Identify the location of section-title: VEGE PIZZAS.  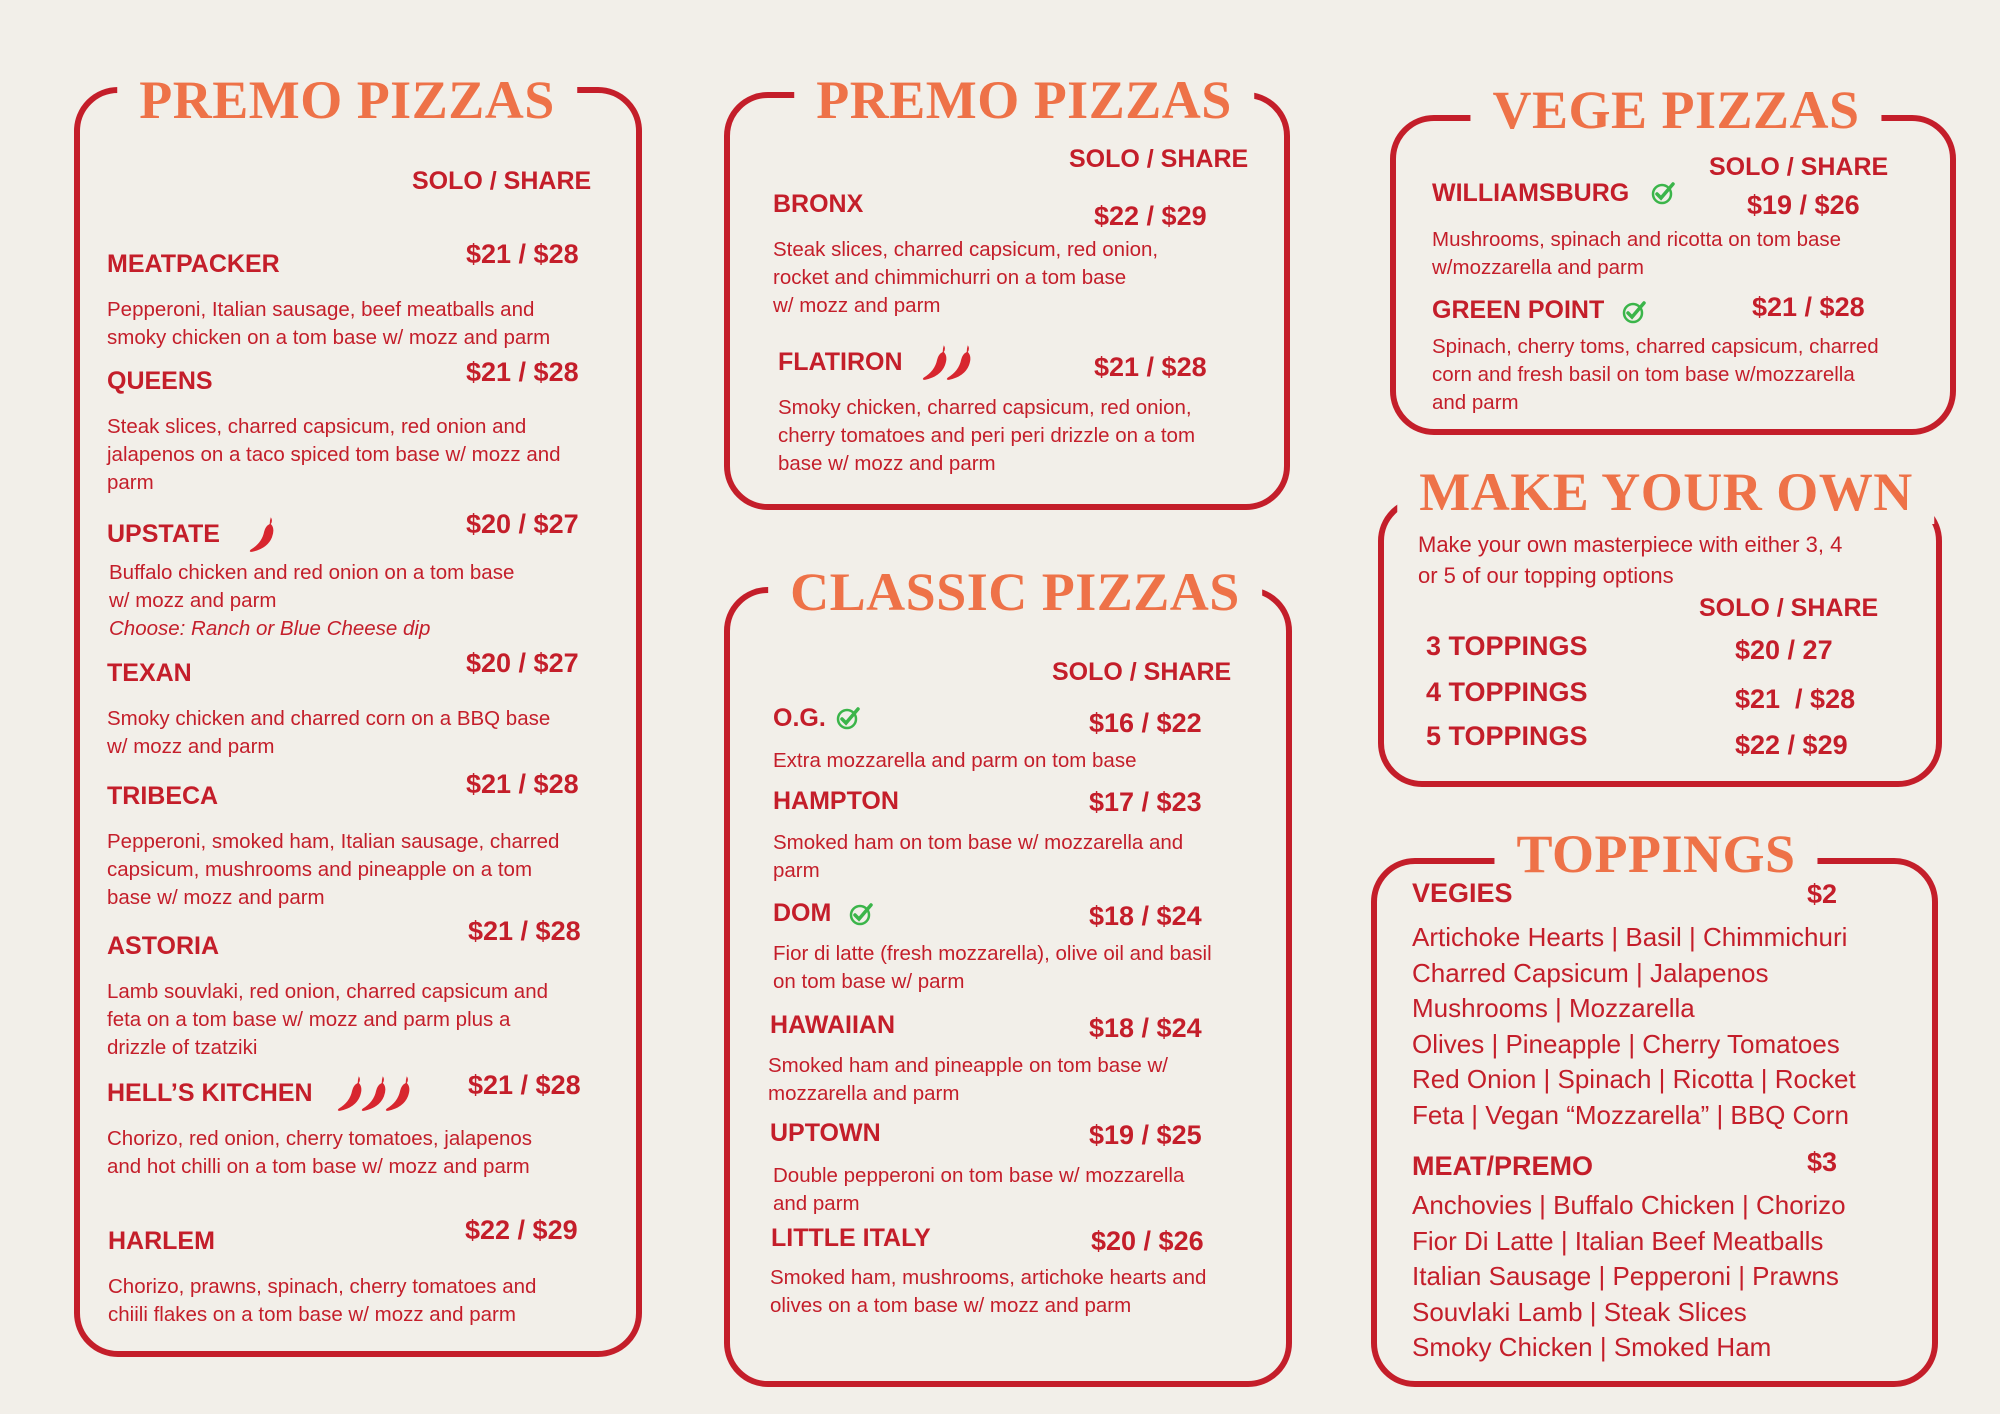
(1676, 110).